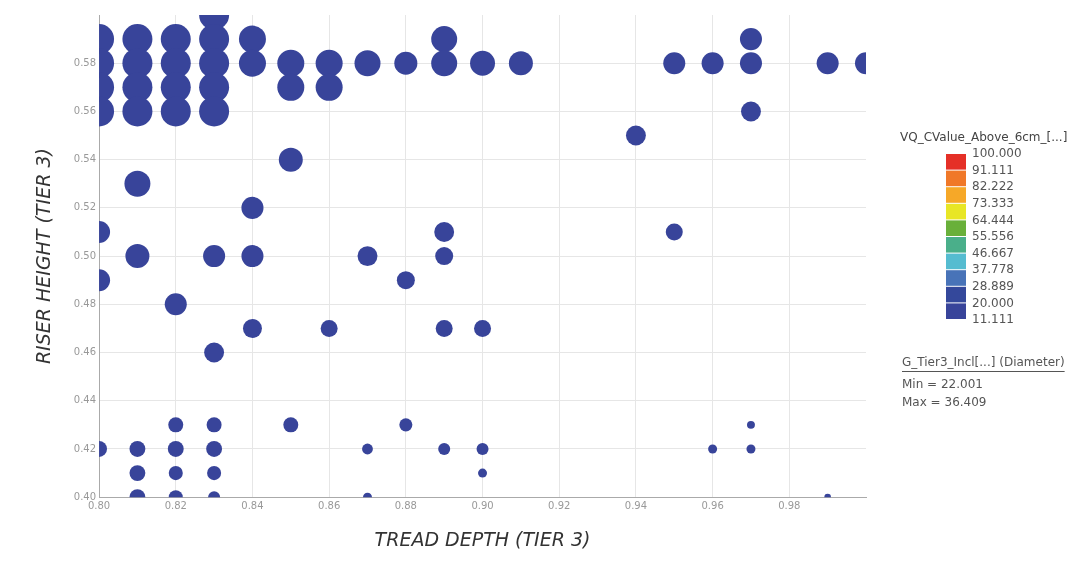 The height and width of the screenshot is (570, 1076). What do you see at coordinates (85, 400) in the screenshot?
I see `y-tick-label: 0.44` at bounding box center [85, 400].